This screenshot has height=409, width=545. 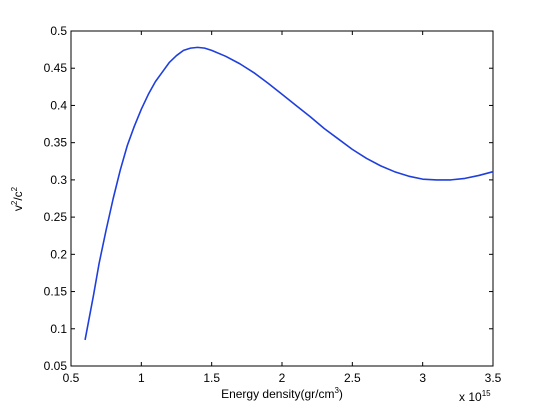 I want to click on y-axis-label: v2/c2, so click(x=17, y=198).